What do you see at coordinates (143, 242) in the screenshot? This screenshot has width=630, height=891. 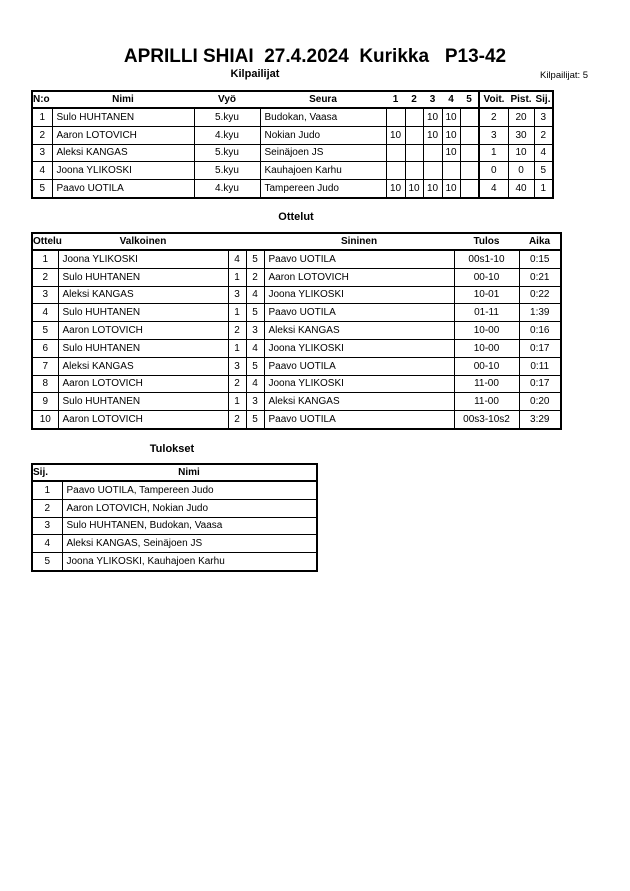 I see `column-header: Valkoinen` at bounding box center [143, 242].